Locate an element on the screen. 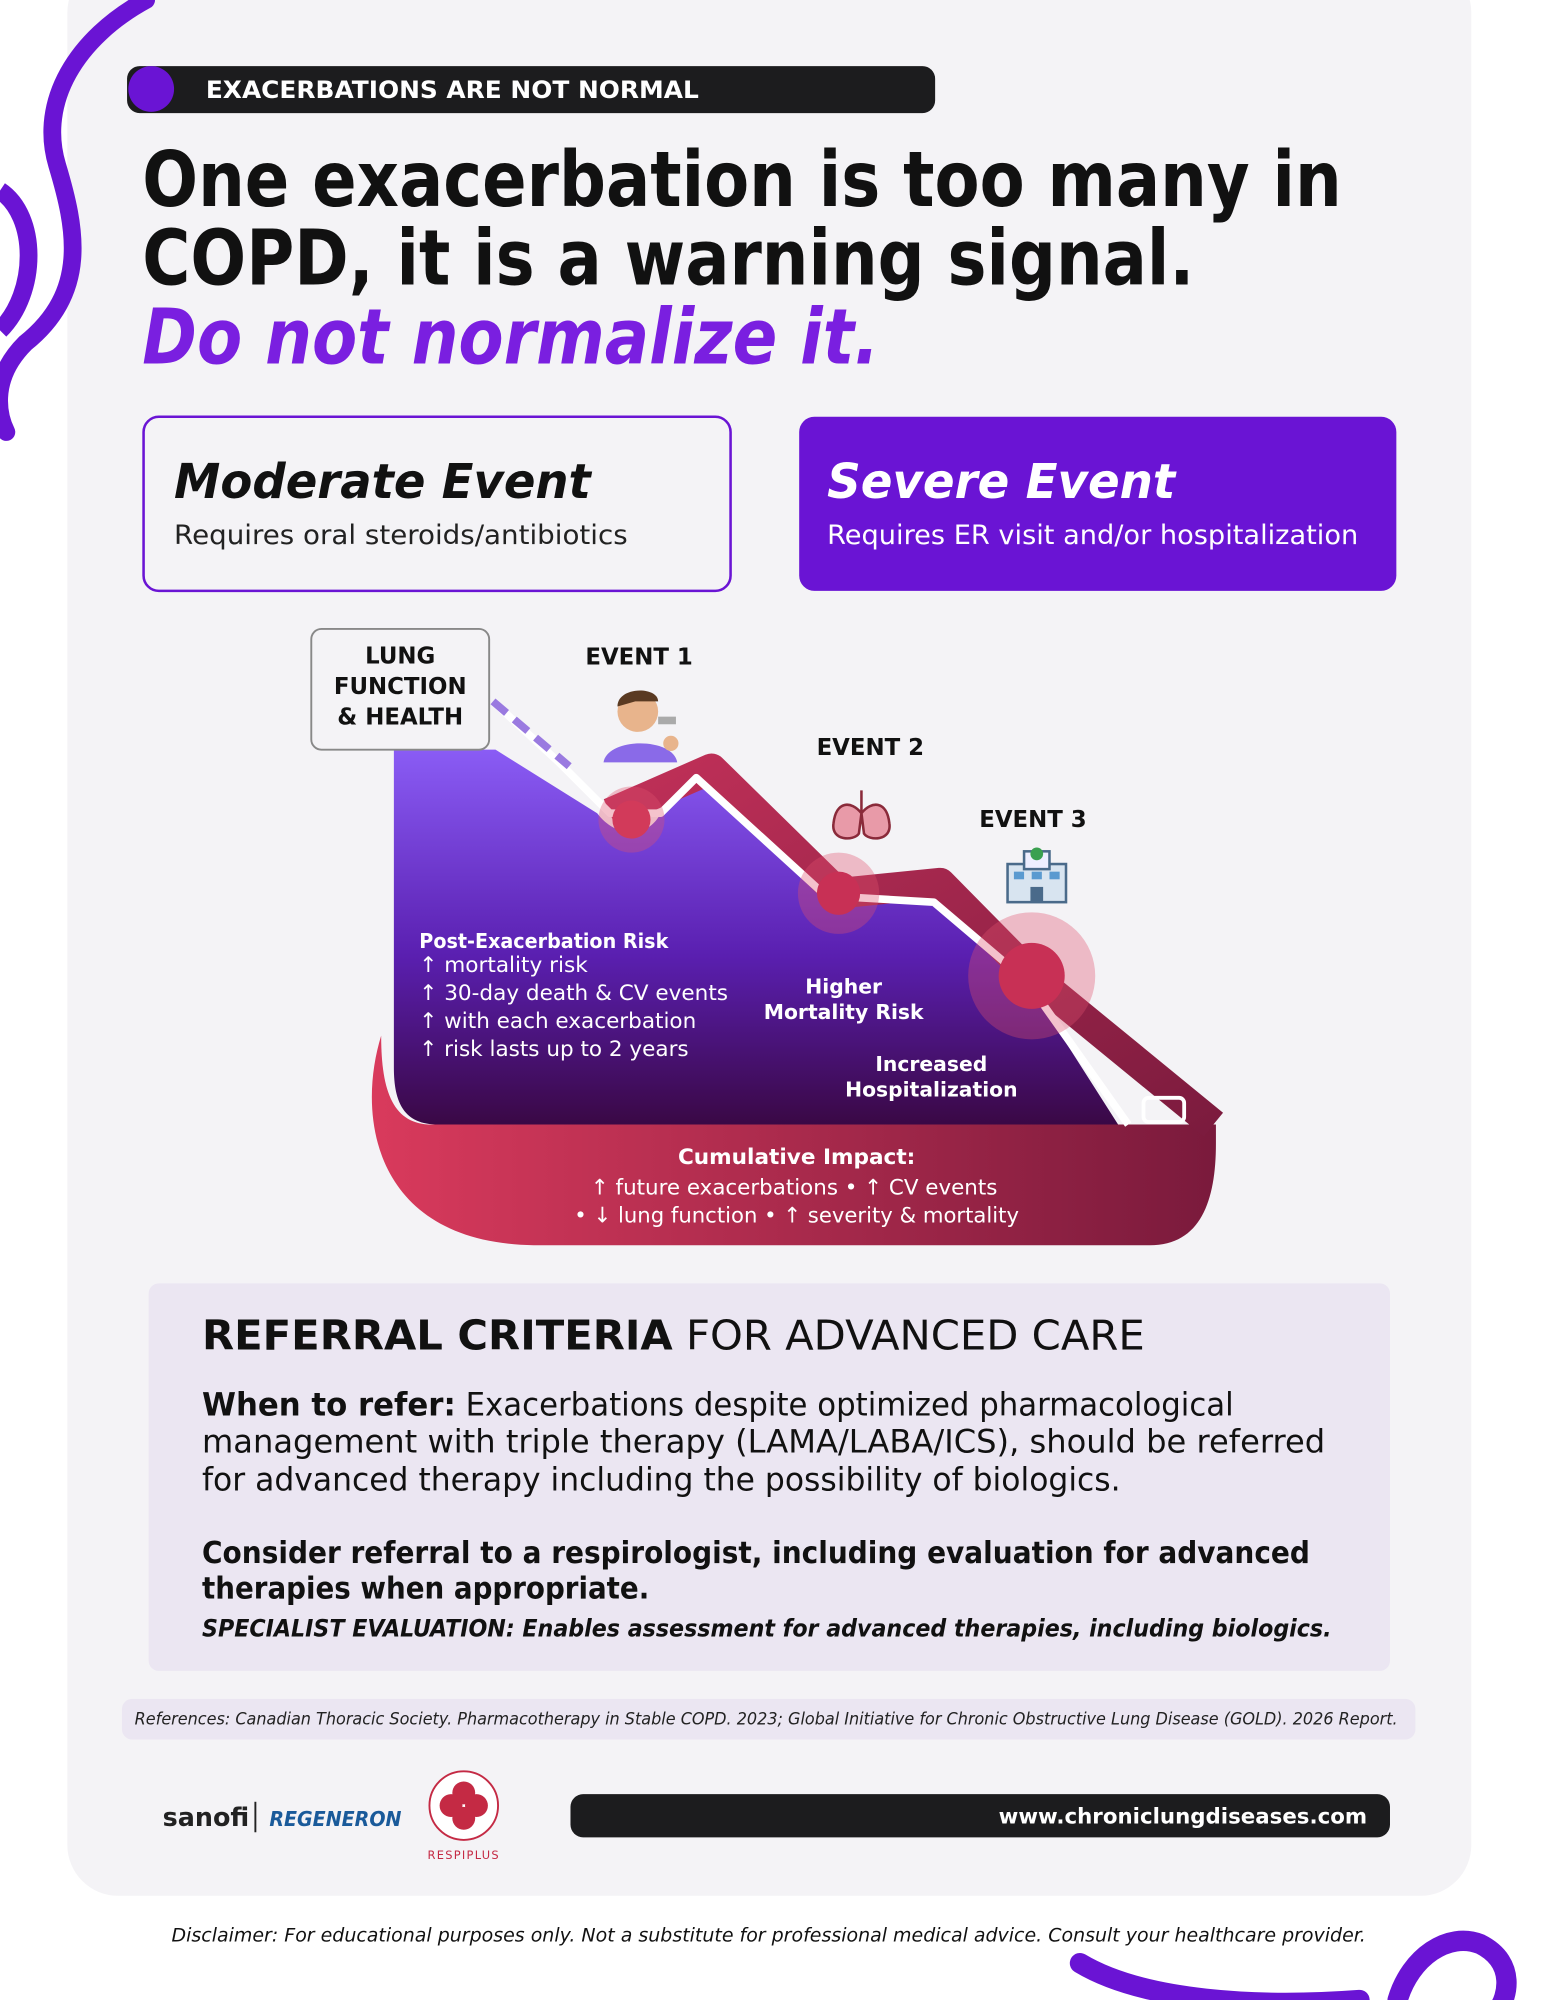 Image resolution: width=1545 pixels, height=2000 pixels. event-label: EVENT 2 is located at coordinates (871, 748).